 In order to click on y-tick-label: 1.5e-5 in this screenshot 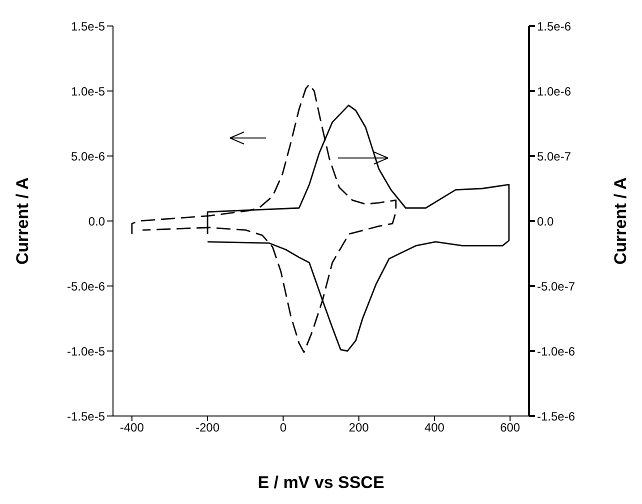, I will do `click(88, 26)`.